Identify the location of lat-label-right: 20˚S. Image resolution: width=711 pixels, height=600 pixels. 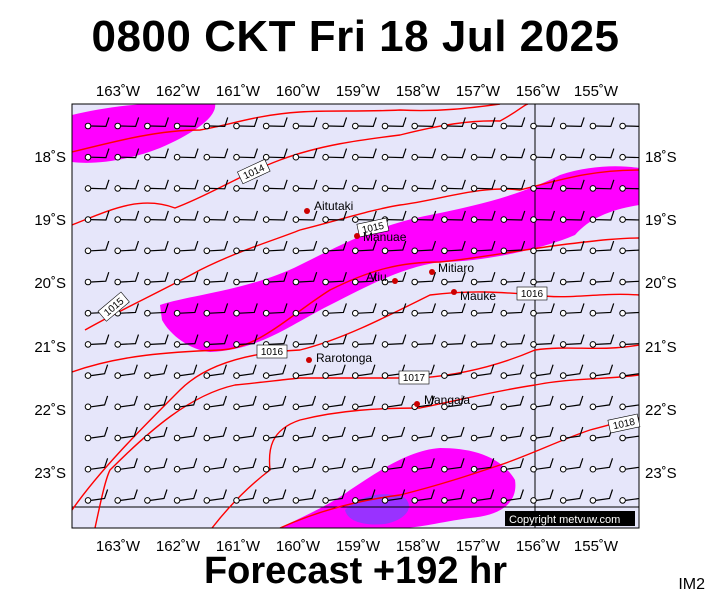
(661, 283).